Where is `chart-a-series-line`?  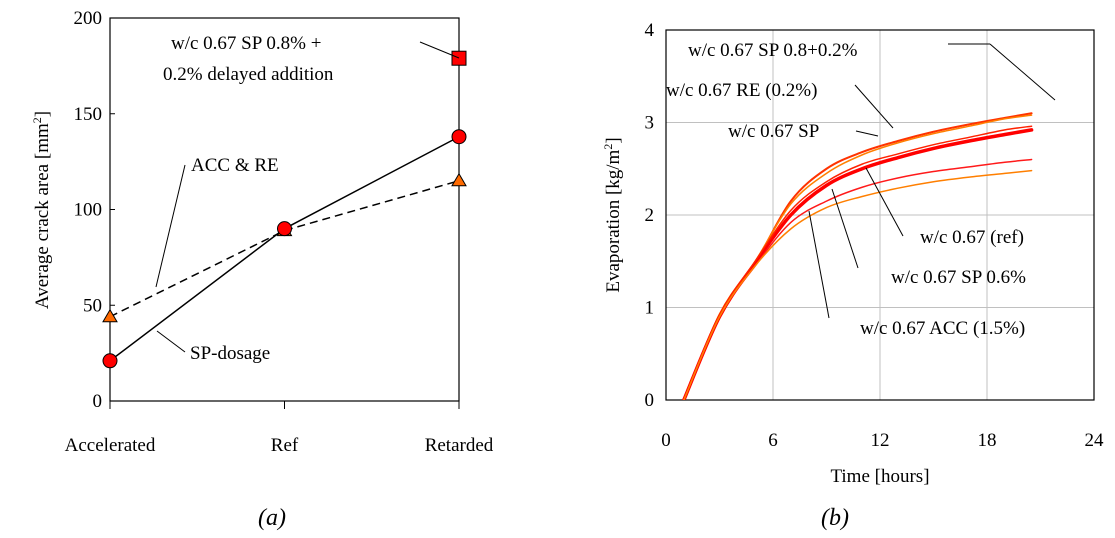 chart-a-series-line is located at coordinates (284, 249).